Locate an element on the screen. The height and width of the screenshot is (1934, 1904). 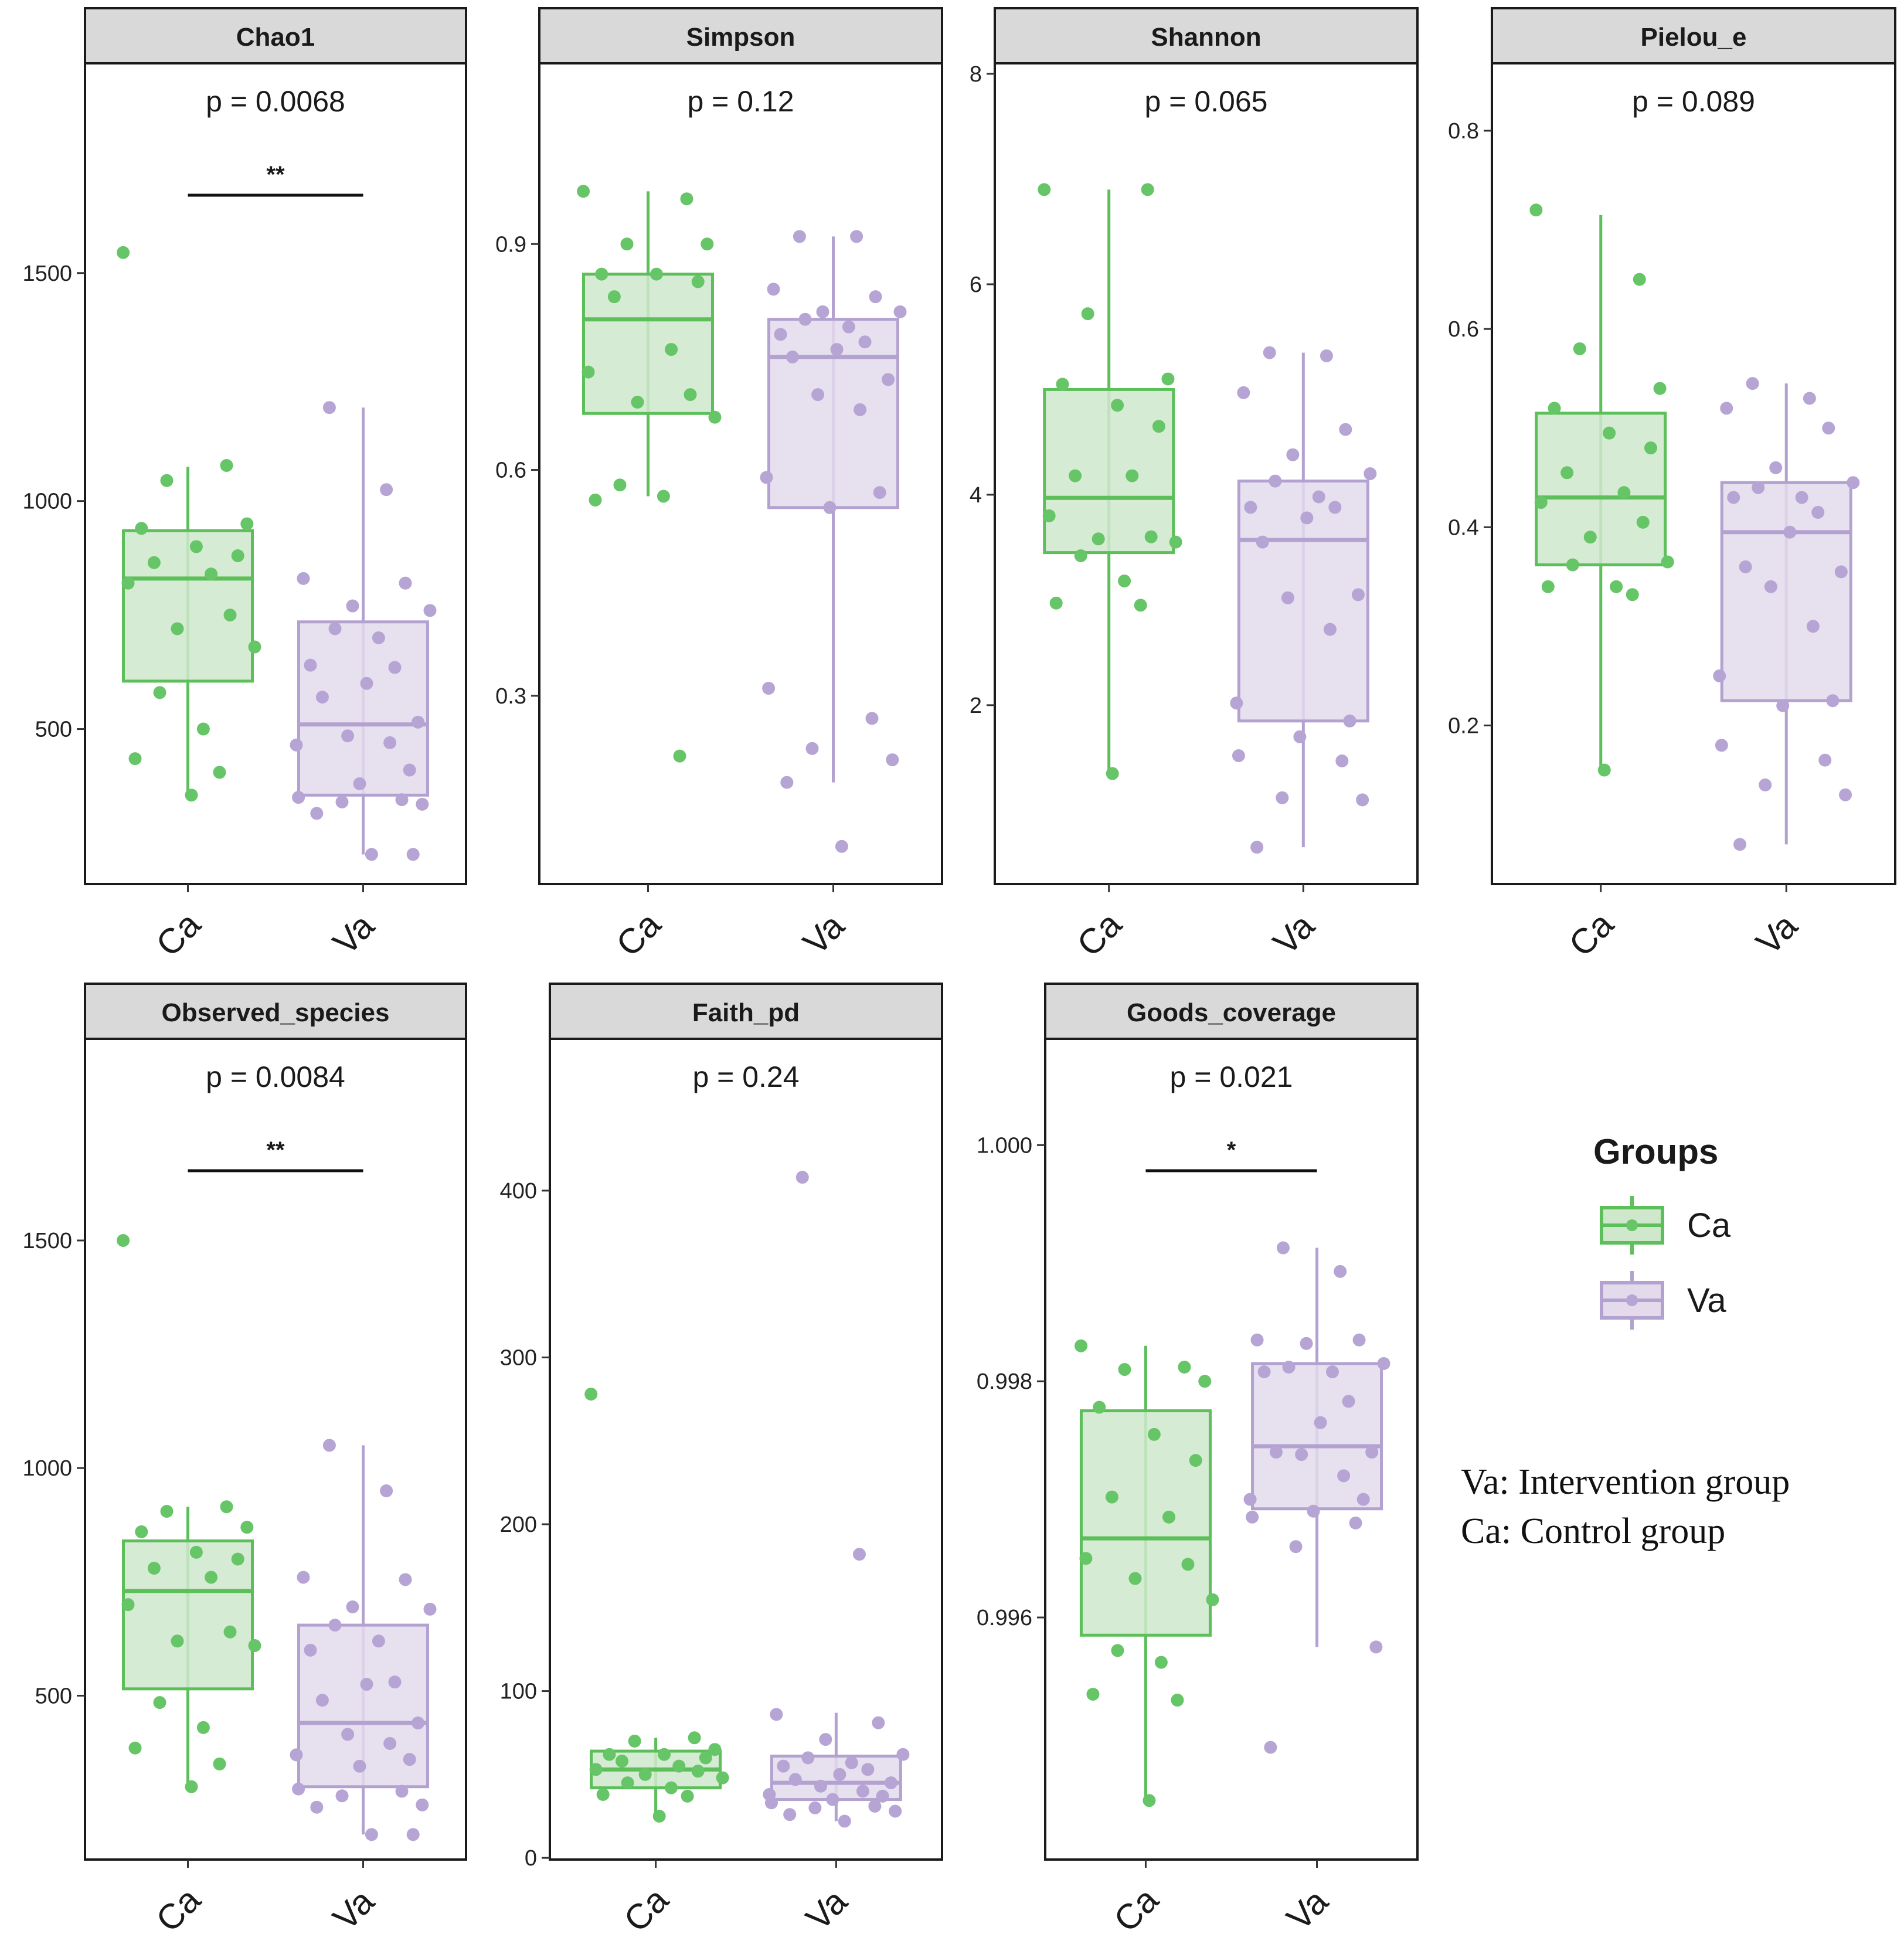
legend-title: Groups is located at coordinates (1655, 1151).